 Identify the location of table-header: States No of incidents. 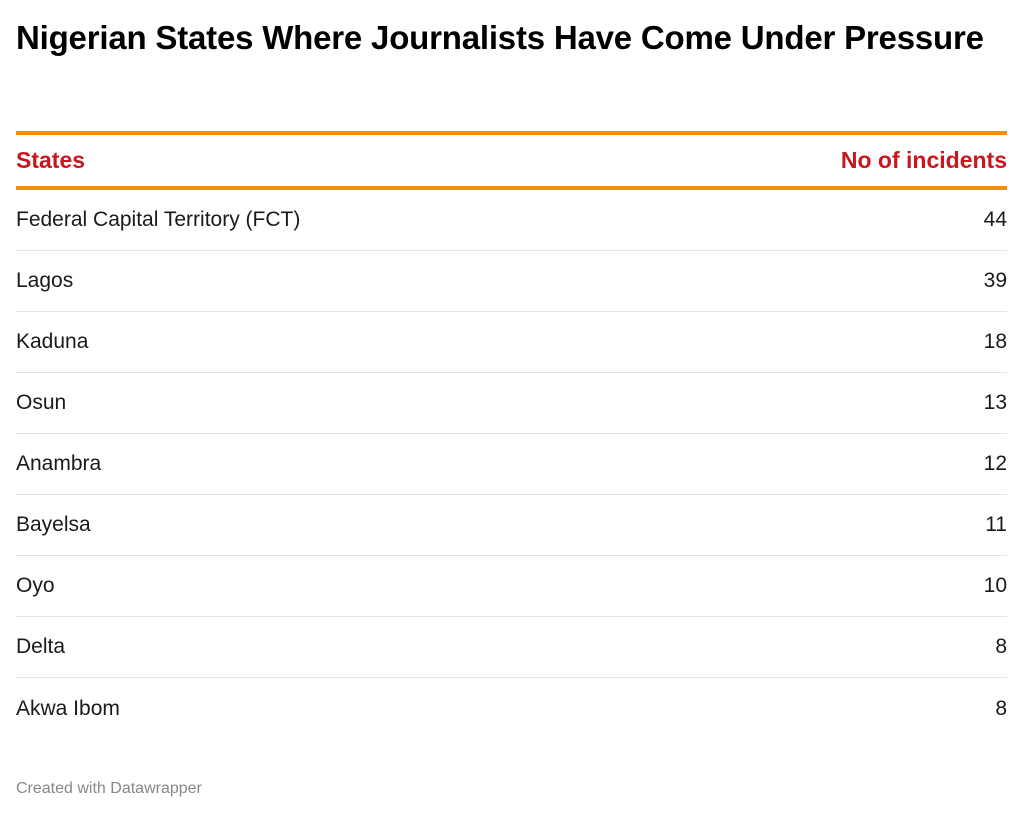
(511, 160).